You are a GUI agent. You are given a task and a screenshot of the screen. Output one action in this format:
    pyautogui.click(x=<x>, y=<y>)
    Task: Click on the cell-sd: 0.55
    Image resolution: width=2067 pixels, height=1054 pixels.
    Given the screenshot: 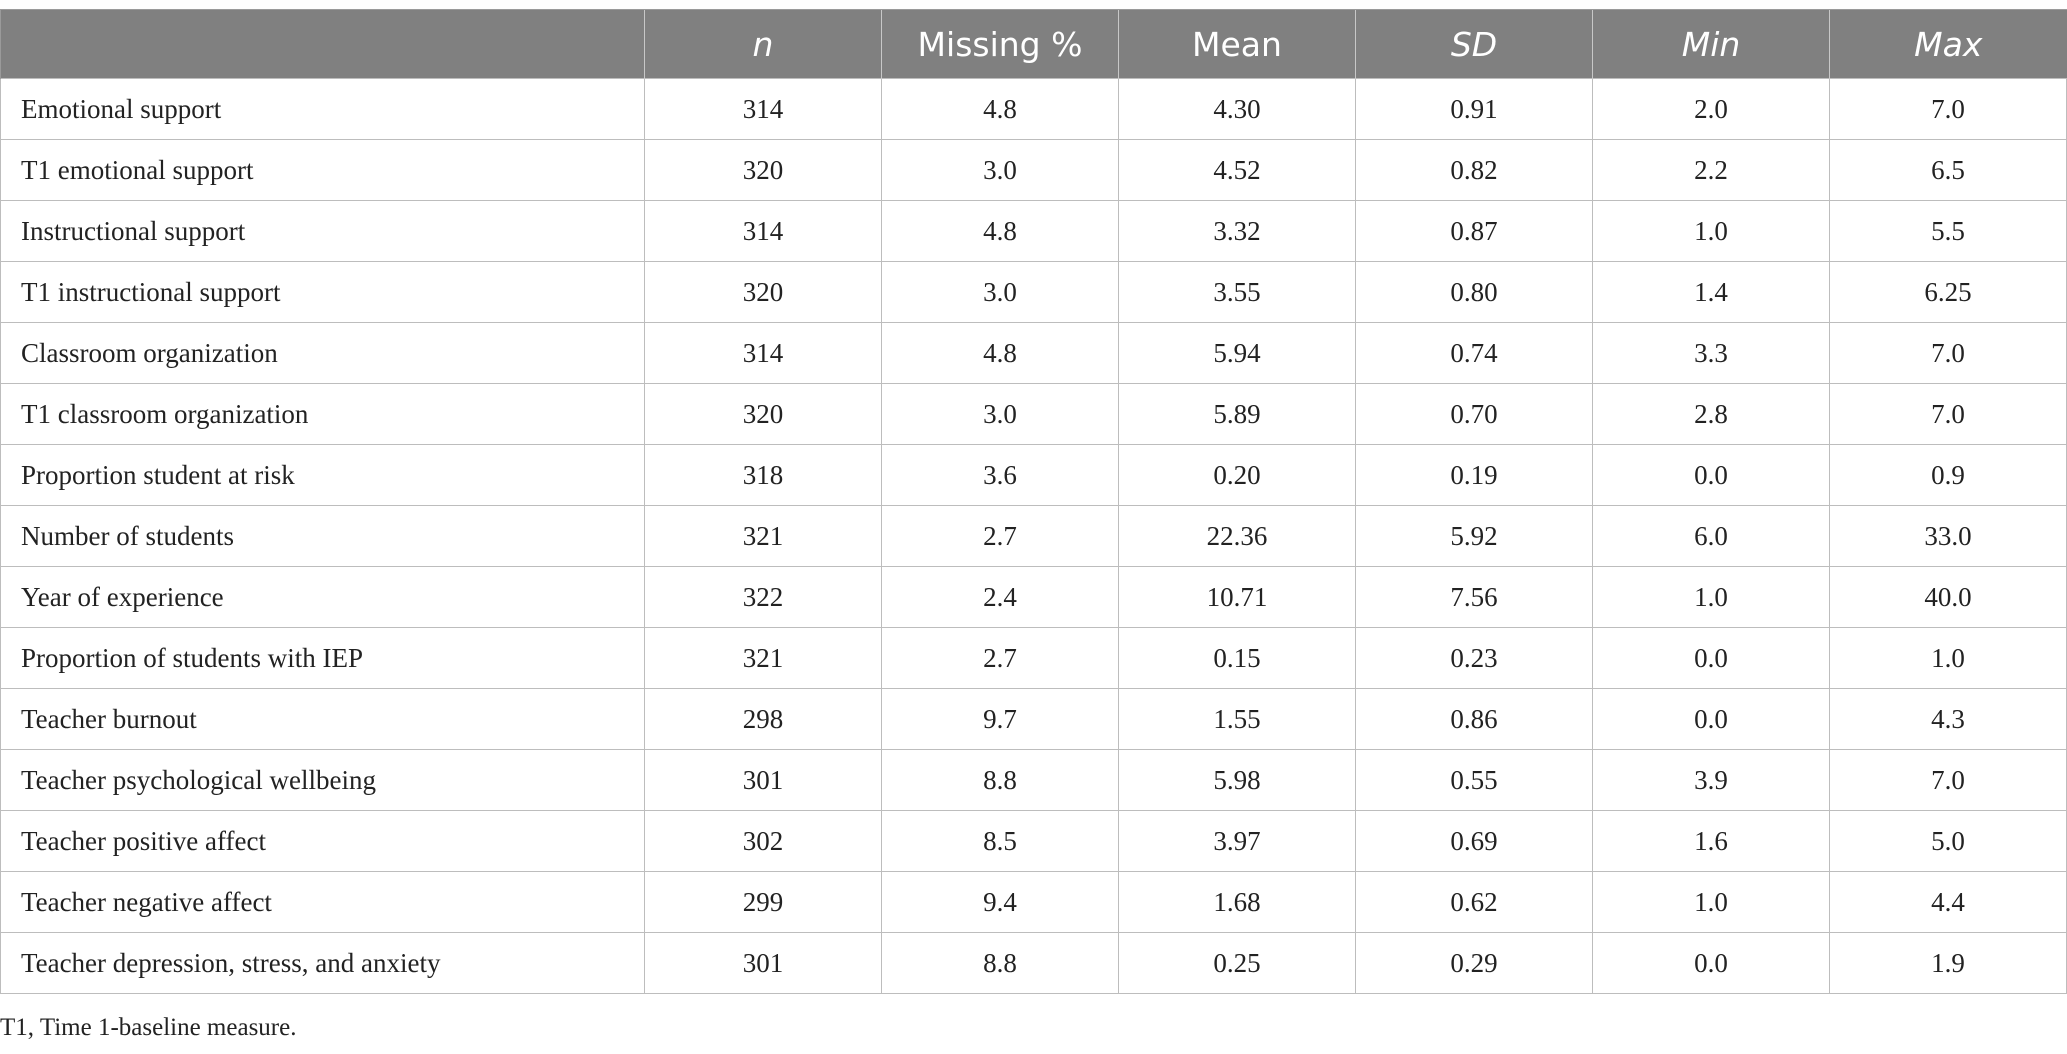 What is the action you would take?
    pyautogui.click(x=1474, y=780)
    